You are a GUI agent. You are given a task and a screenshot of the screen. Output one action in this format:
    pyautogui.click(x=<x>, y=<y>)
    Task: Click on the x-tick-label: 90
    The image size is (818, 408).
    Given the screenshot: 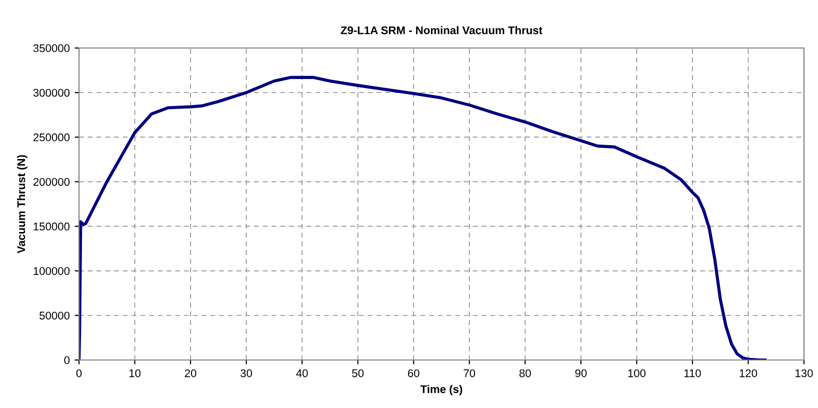 What is the action you would take?
    pyautogui.click(x=581, y=373)
    